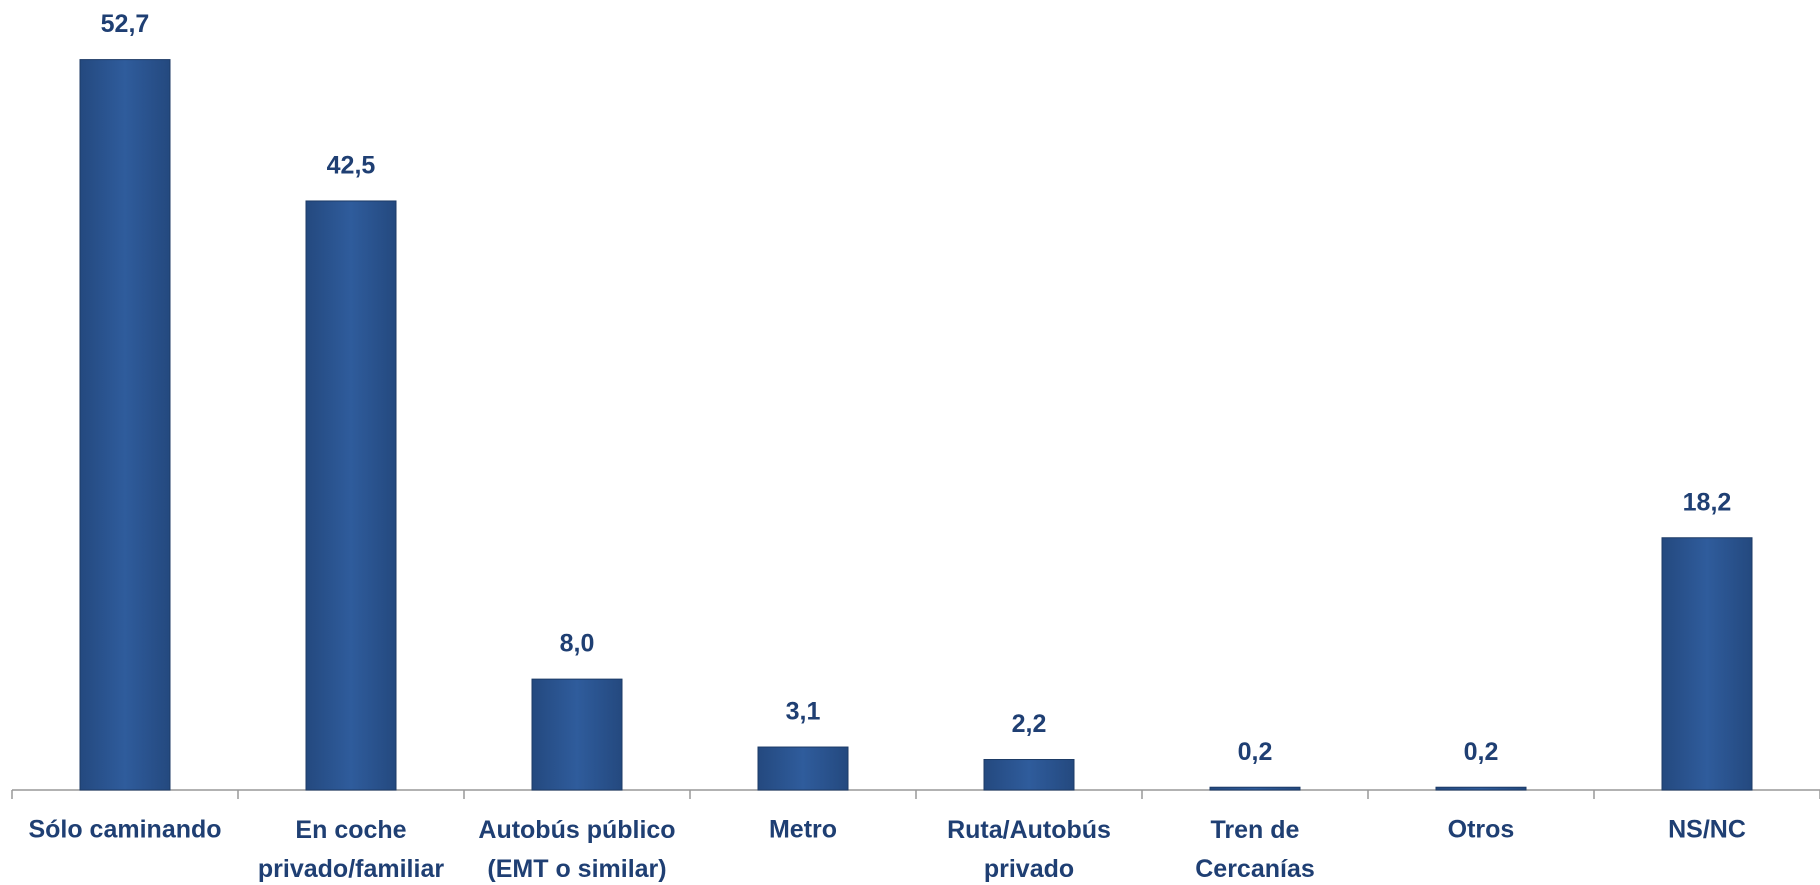 The height and width of the screenshot is (885, 1820). Describe the element at coordinates (1255, 849) in the screenshot. I see `x-tick-label: Tren de Cercanías` at that location.